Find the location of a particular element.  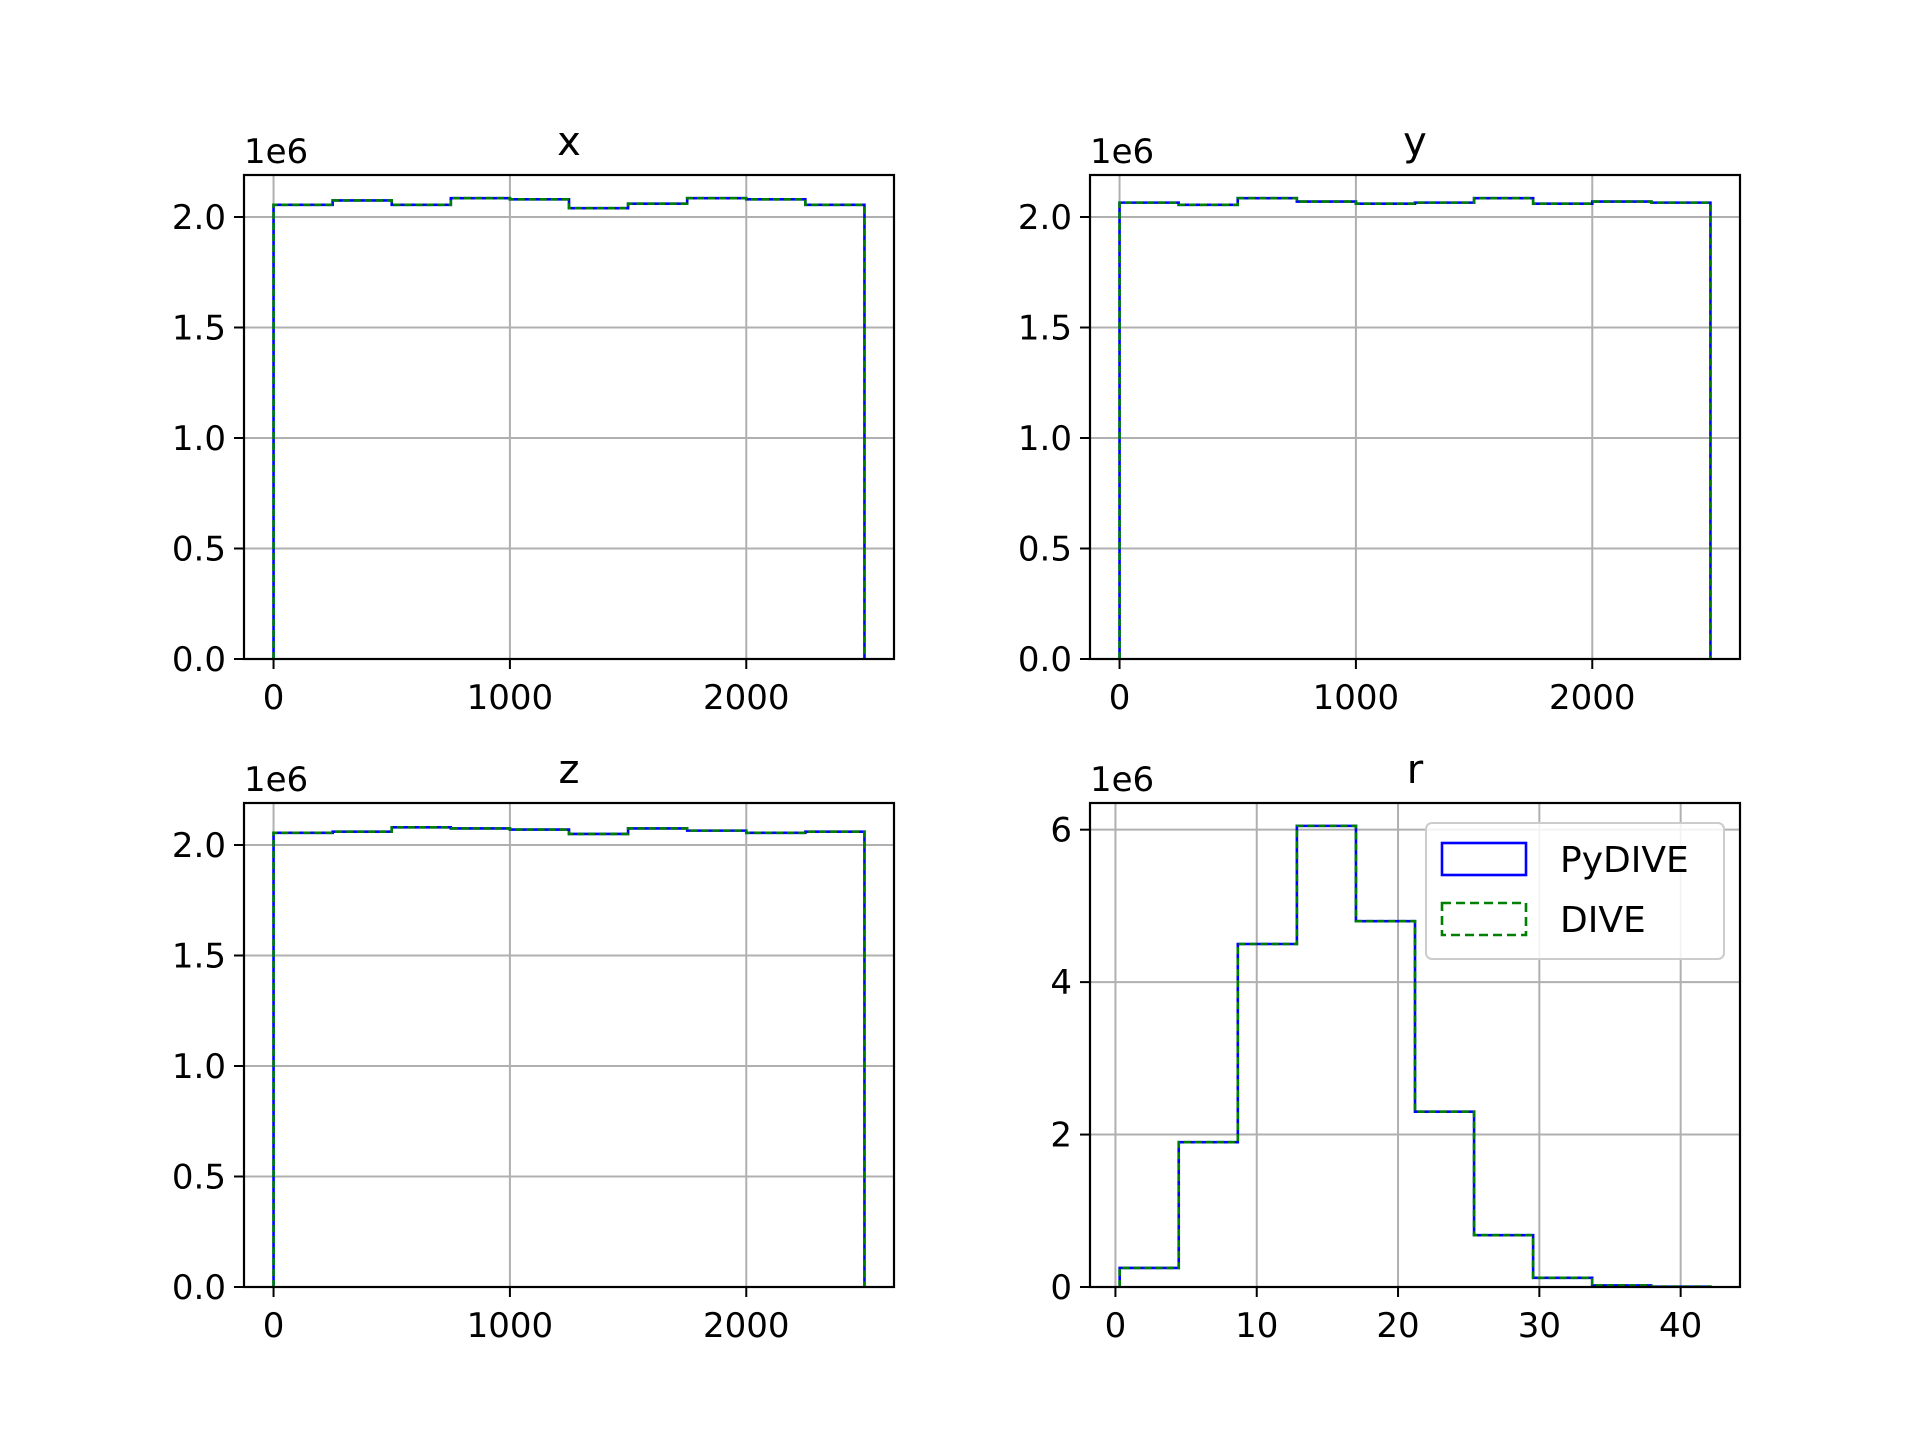

panel-r: 0 10 20 30 40 0 2 4 6 1e6 r PyDIVE DIVE is located at coordinates (1396, 1046).